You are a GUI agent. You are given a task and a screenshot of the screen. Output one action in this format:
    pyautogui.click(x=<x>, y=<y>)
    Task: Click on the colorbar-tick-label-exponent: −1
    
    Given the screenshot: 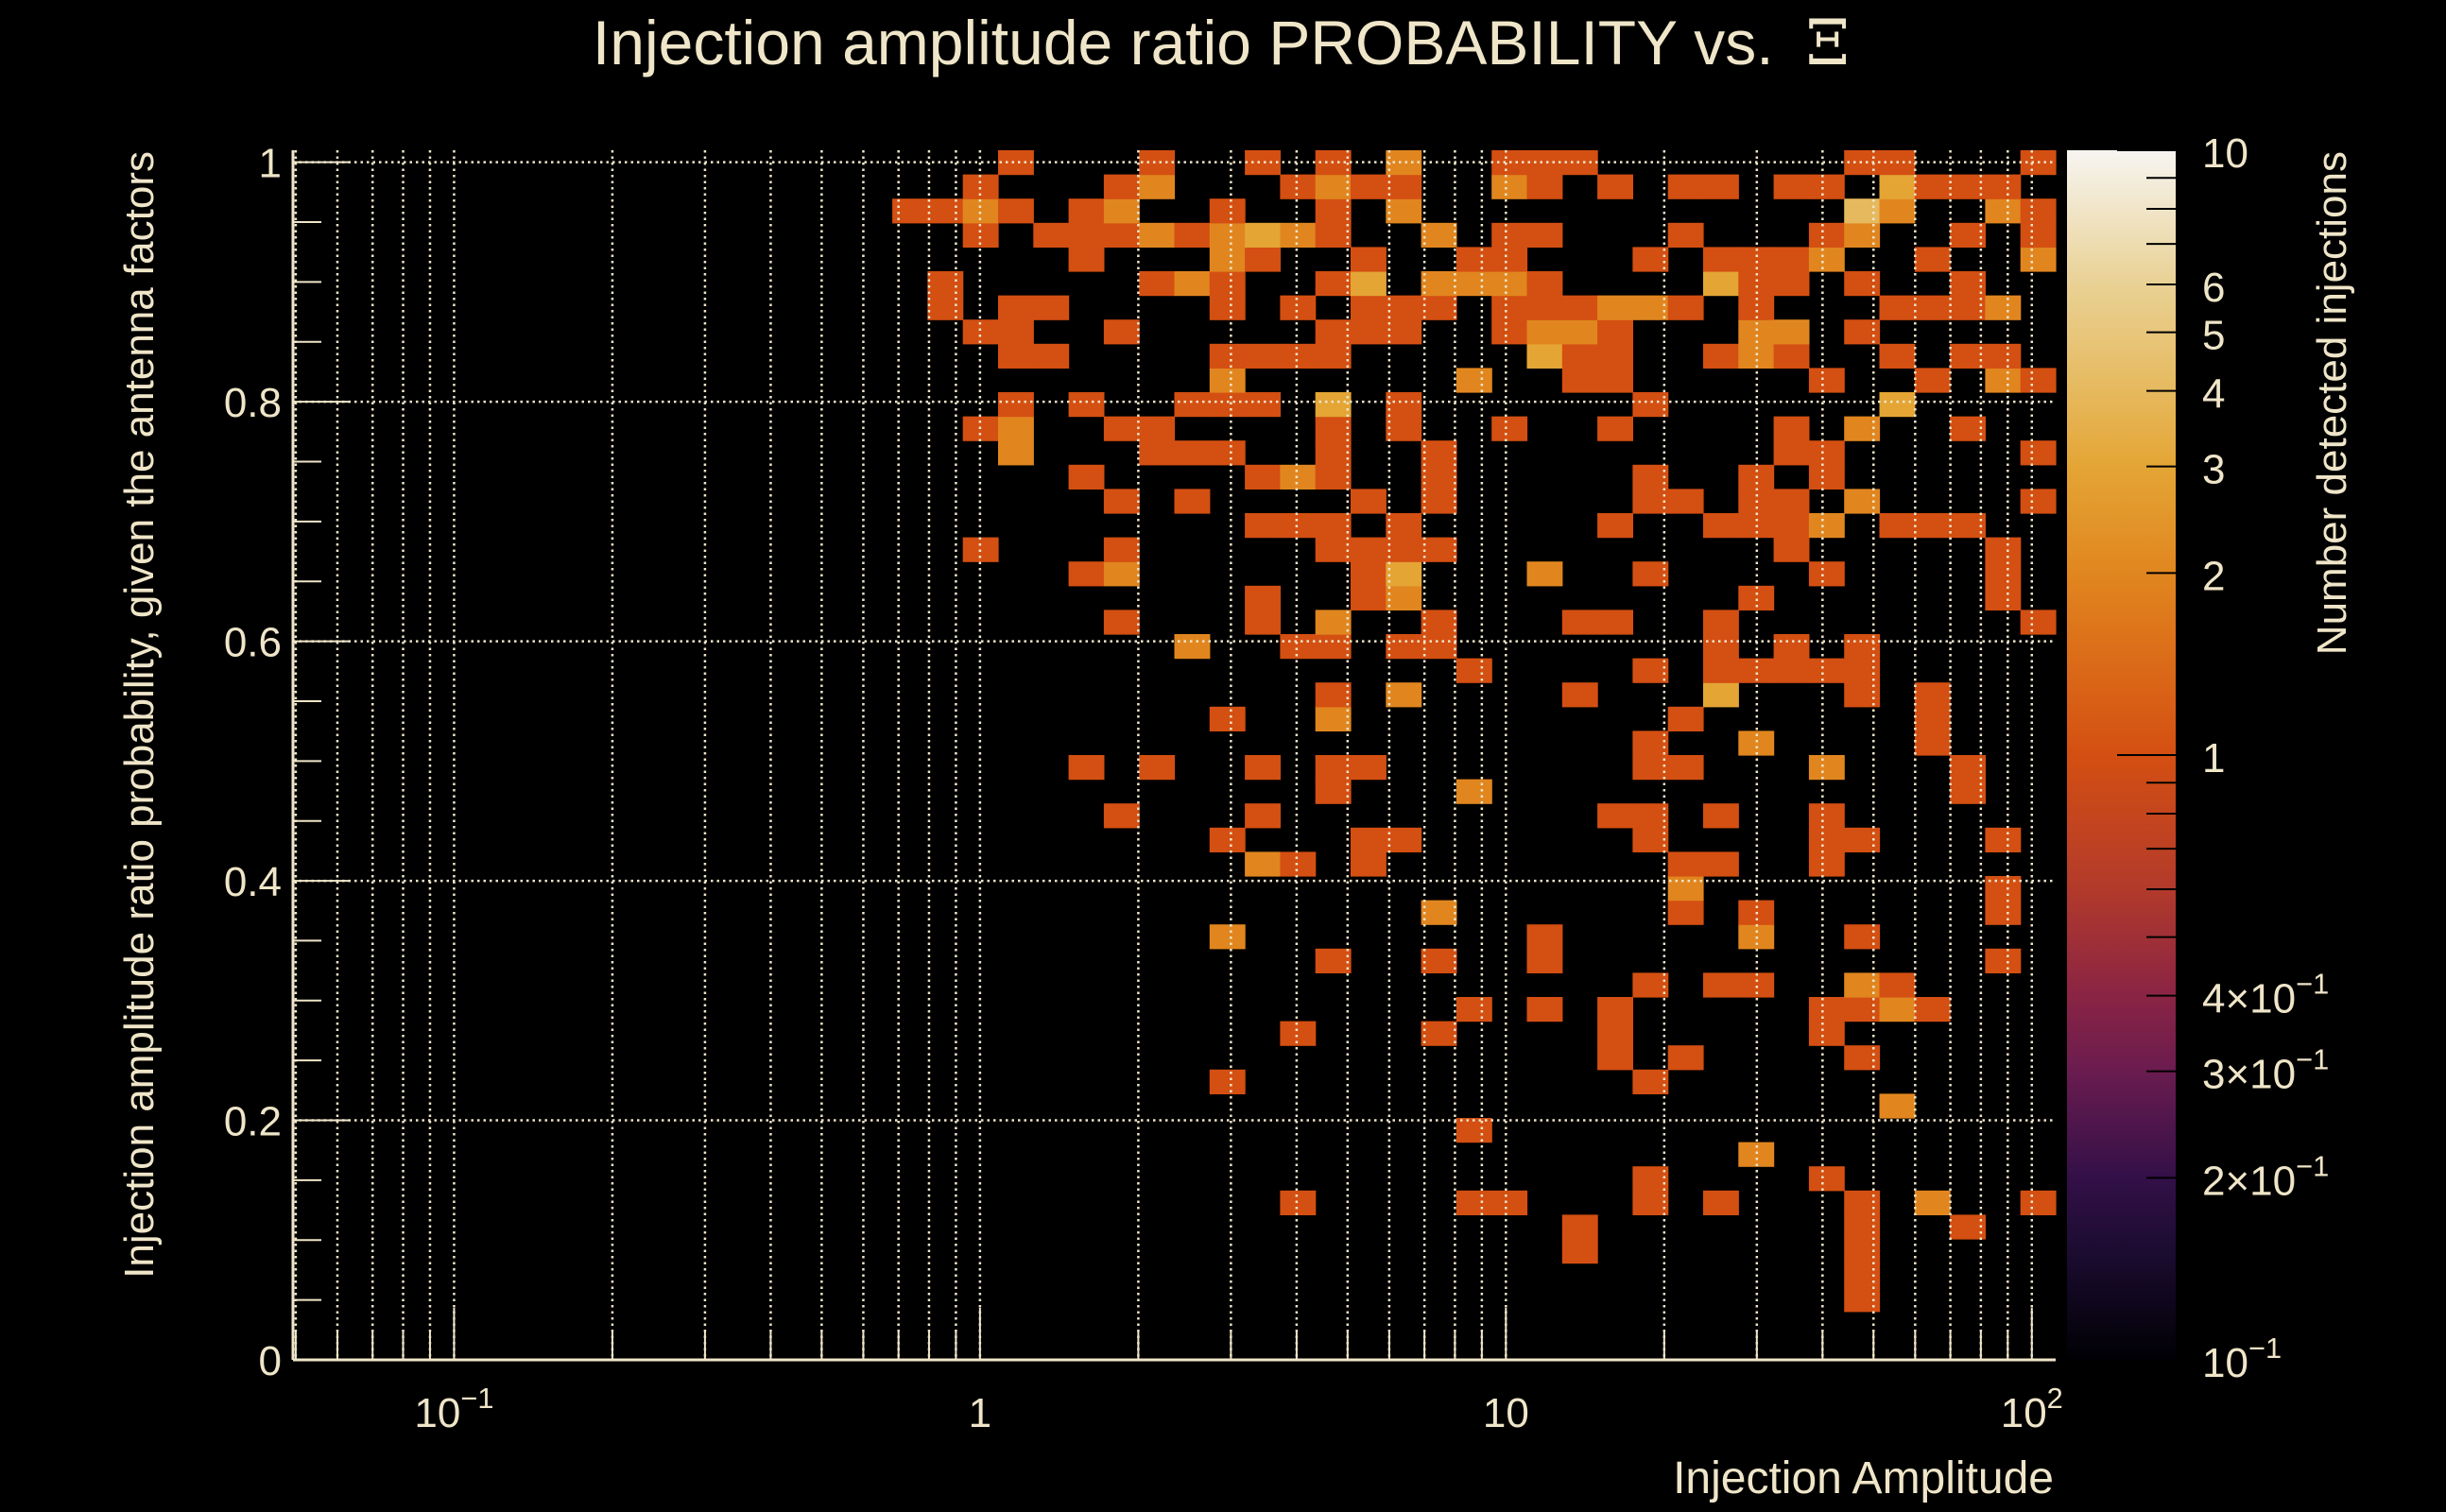 What is the action you would take?
    pyautogui.click(x=2312, y=1059)
    